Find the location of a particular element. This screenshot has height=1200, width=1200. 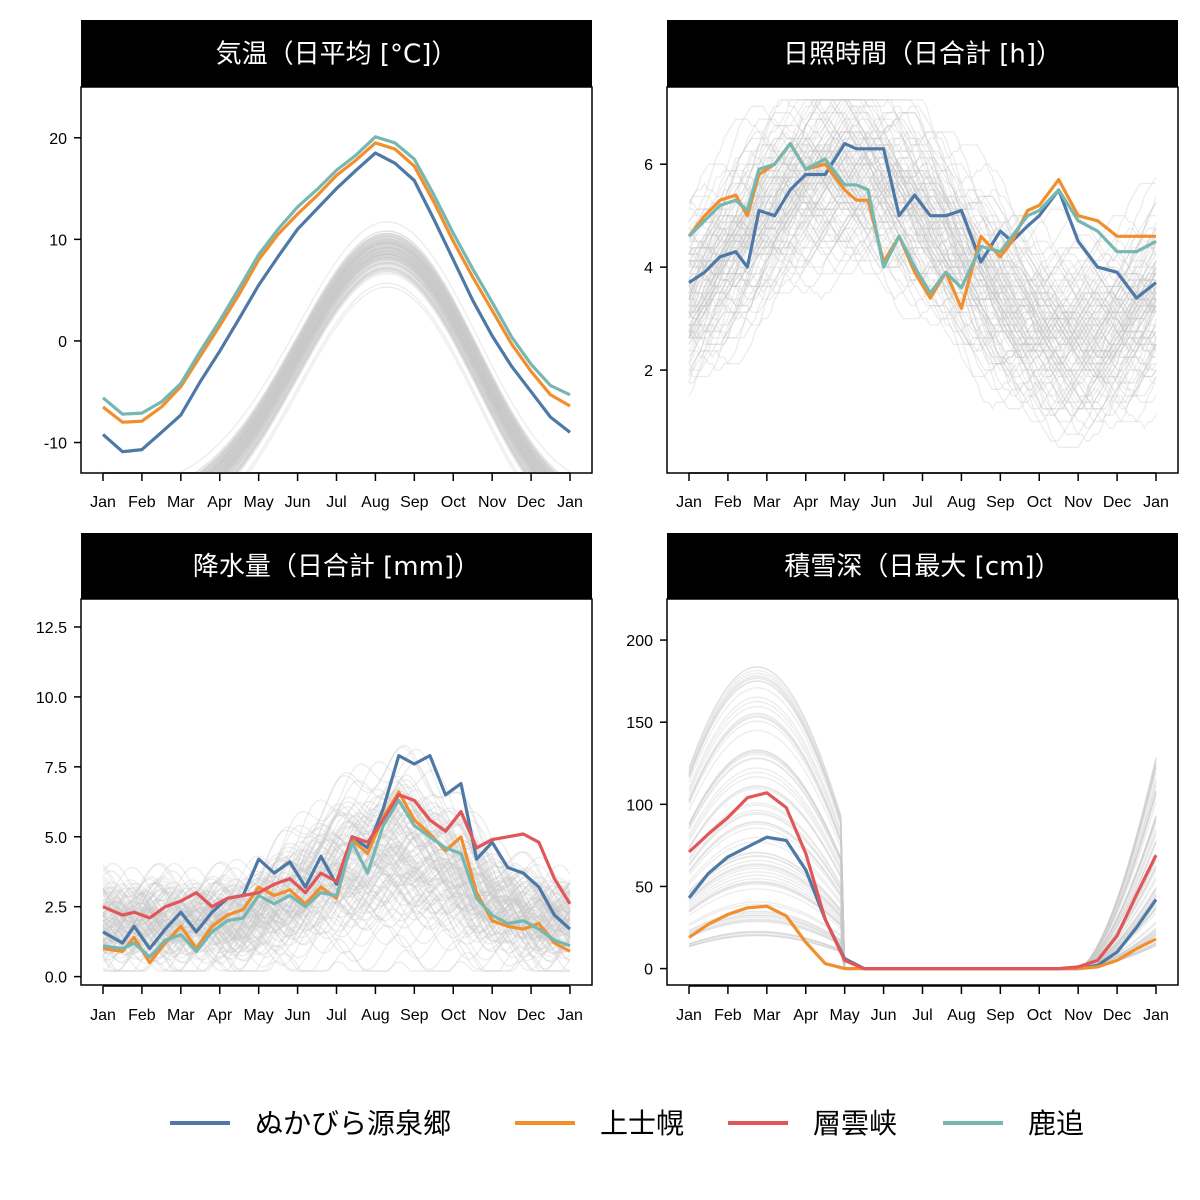

plot-lines is located at coordinates (922, 818).